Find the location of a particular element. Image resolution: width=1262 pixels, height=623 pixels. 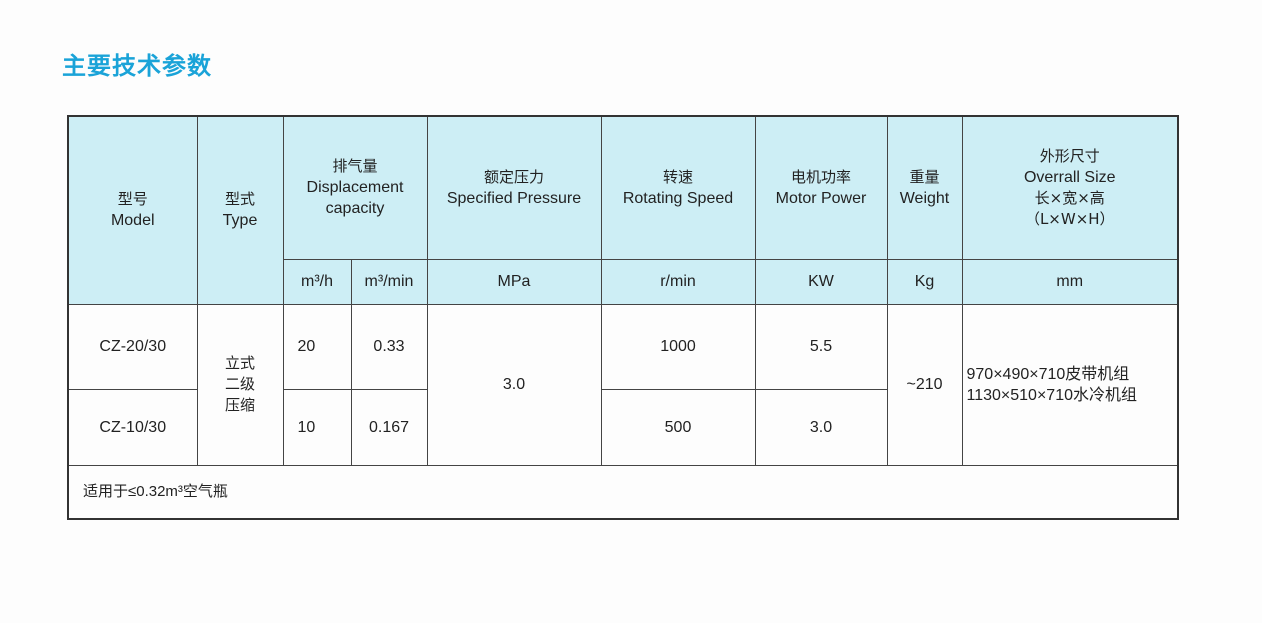

cell-weight: ~210 is located at coordinates (924, 384).